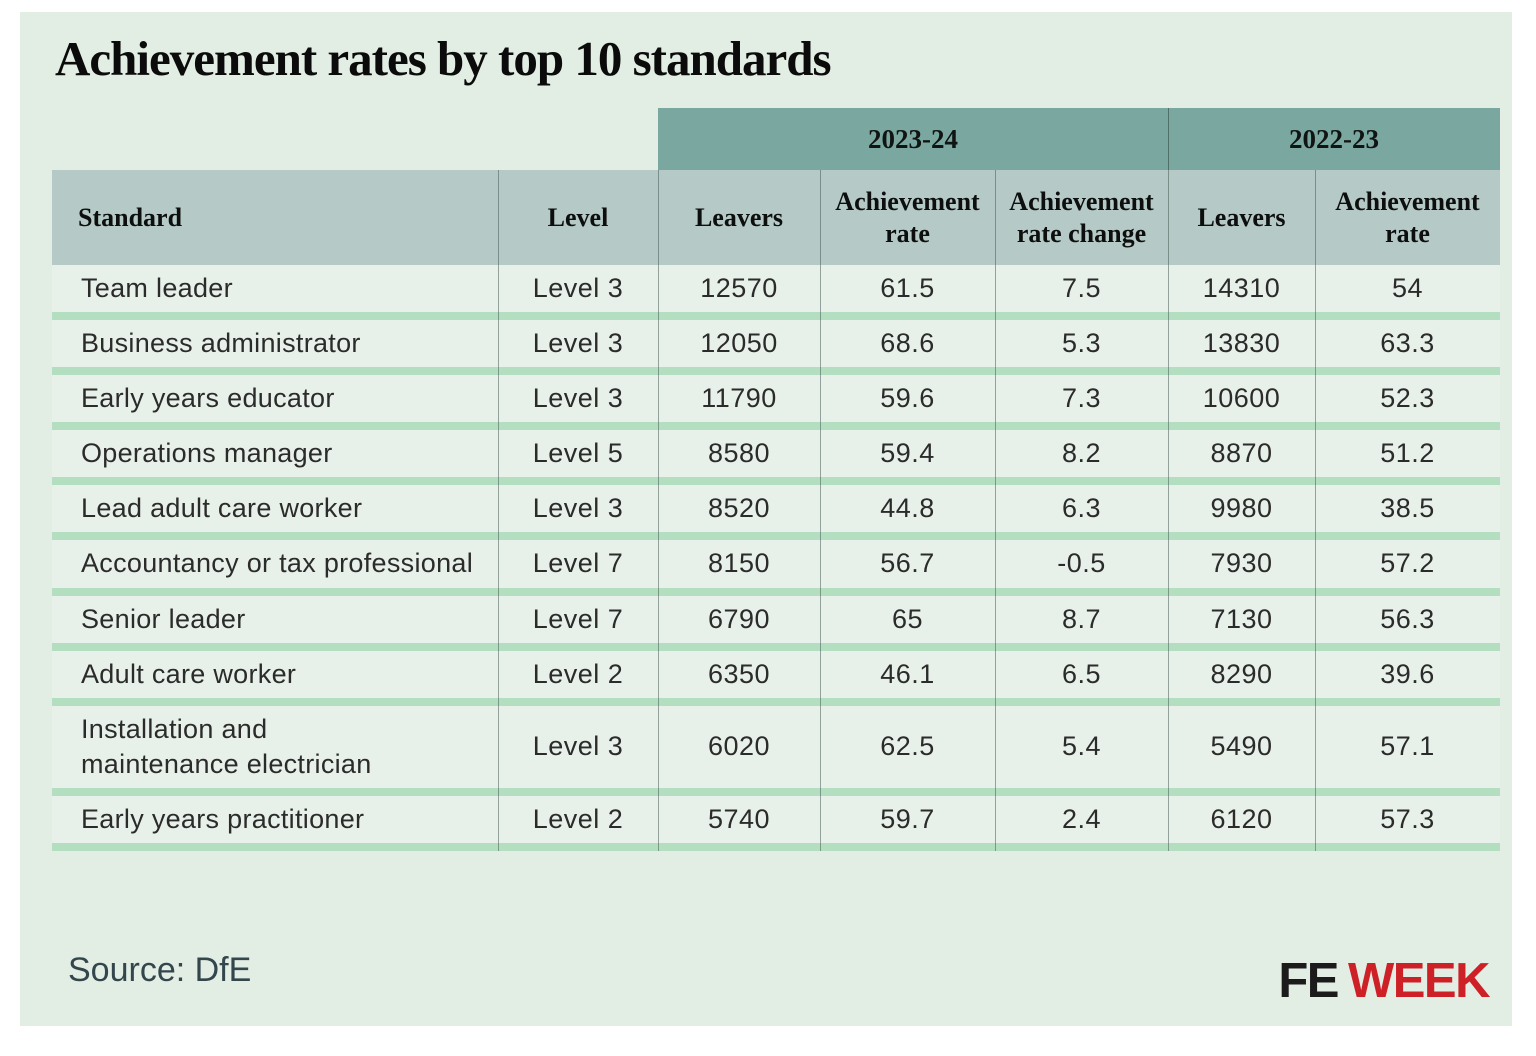  I want to click on feweek-logo-week: WEEK, so click(1419, 981).